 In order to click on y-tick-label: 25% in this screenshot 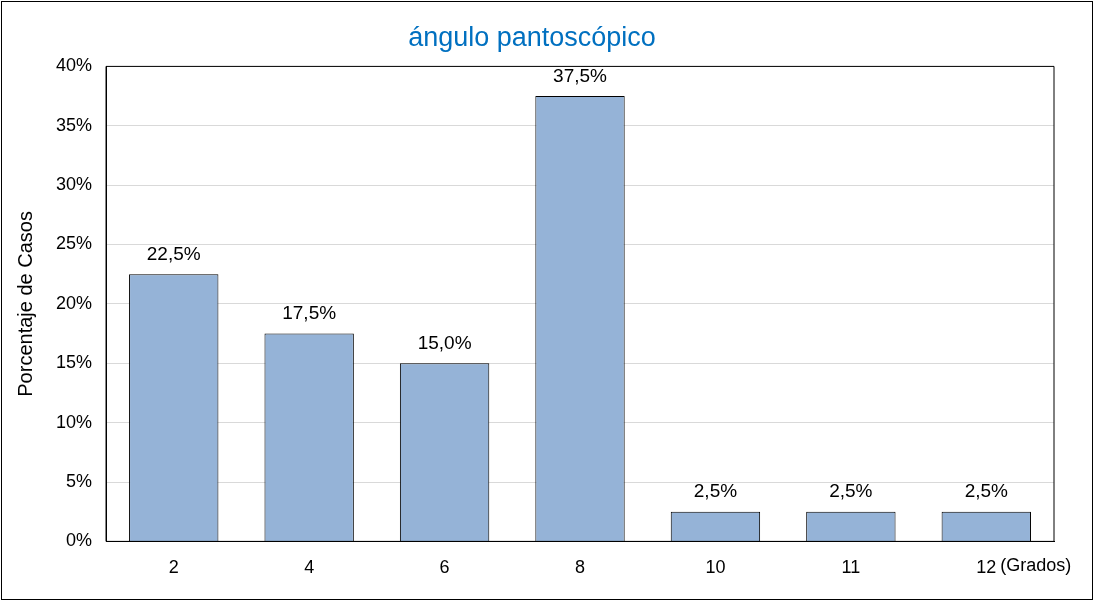, I will do `click(74, 243)`.